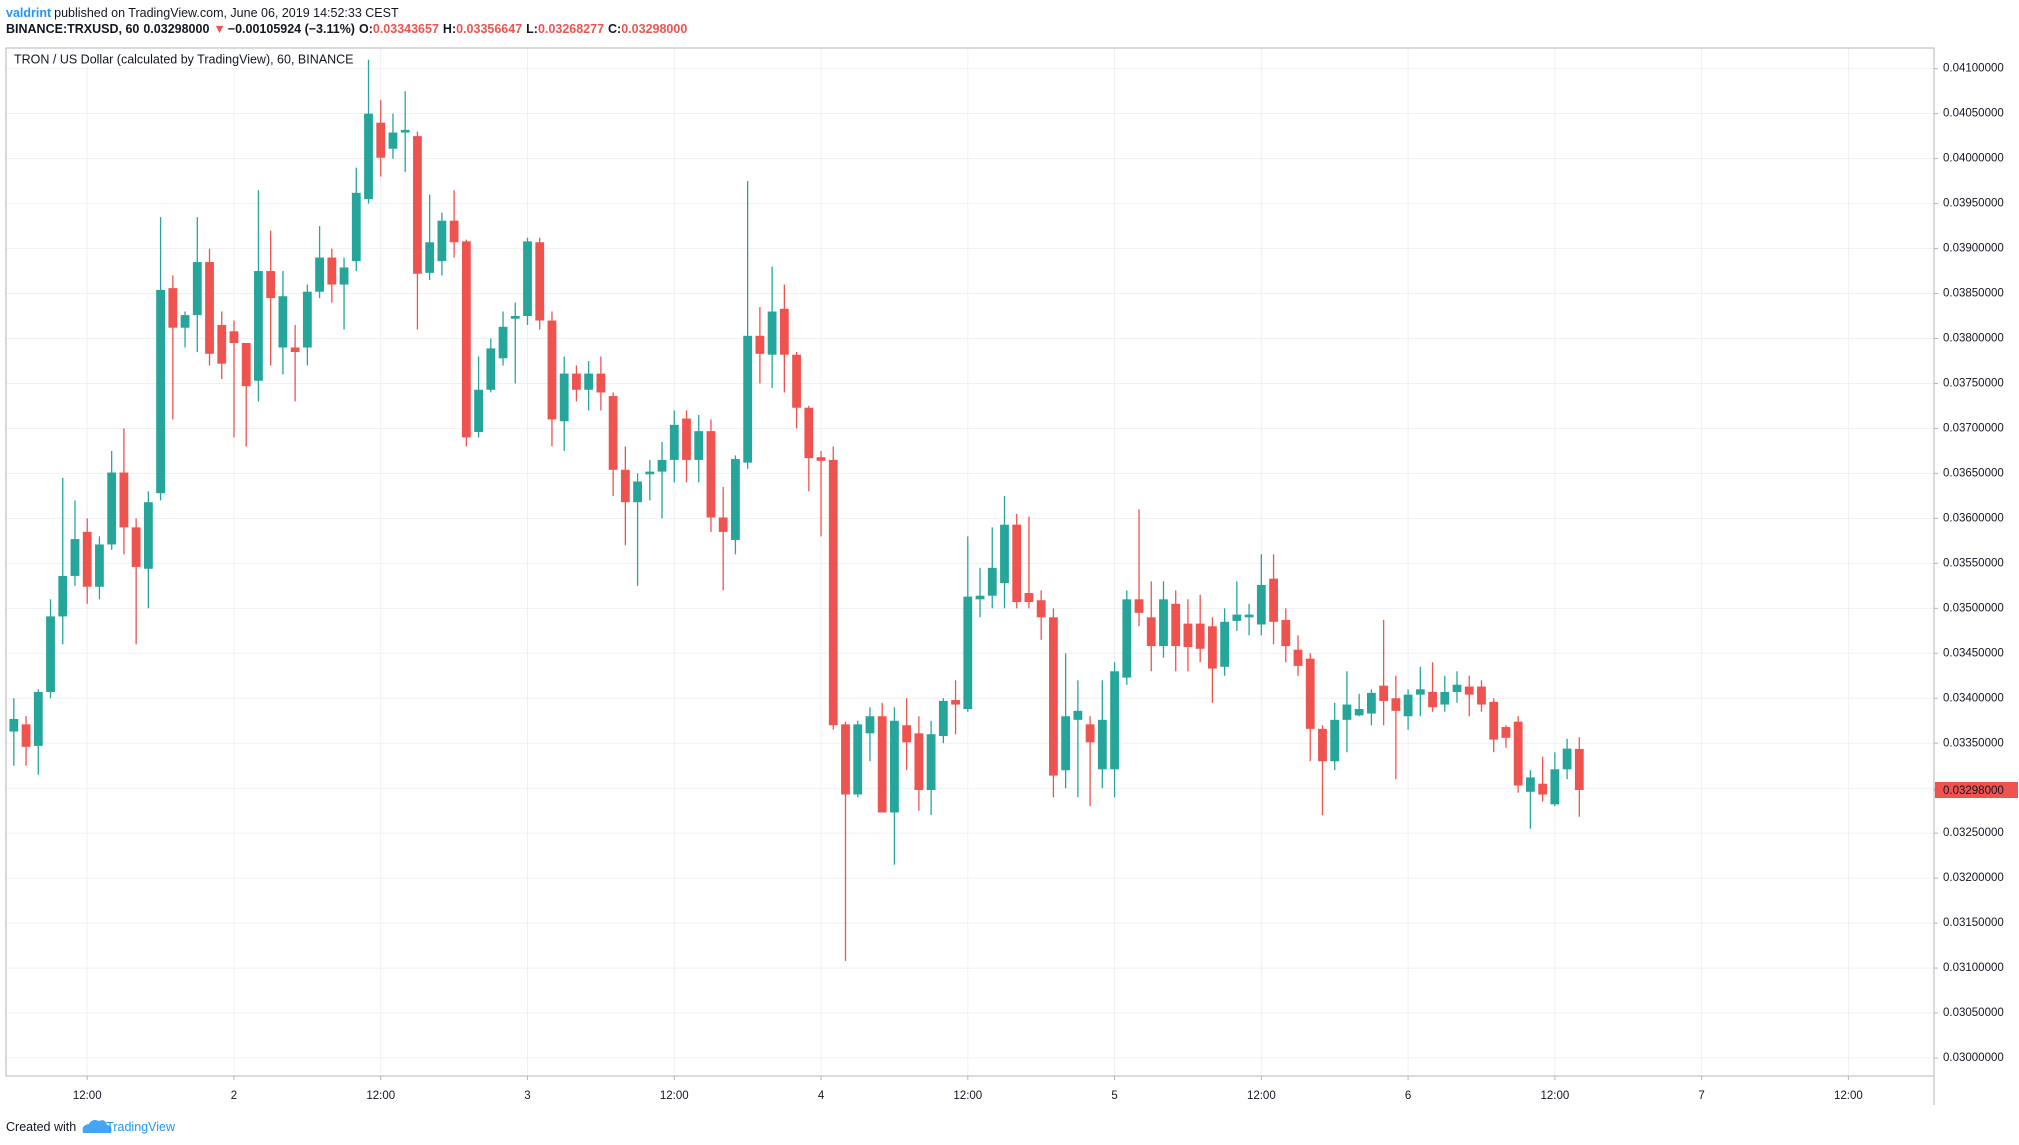 The width and height of the screenshot is (2019, 1145). What do you see at coordinates (449, 29) in the screenshot?
I see `h-label: H:` at bounding box center [449, 29].